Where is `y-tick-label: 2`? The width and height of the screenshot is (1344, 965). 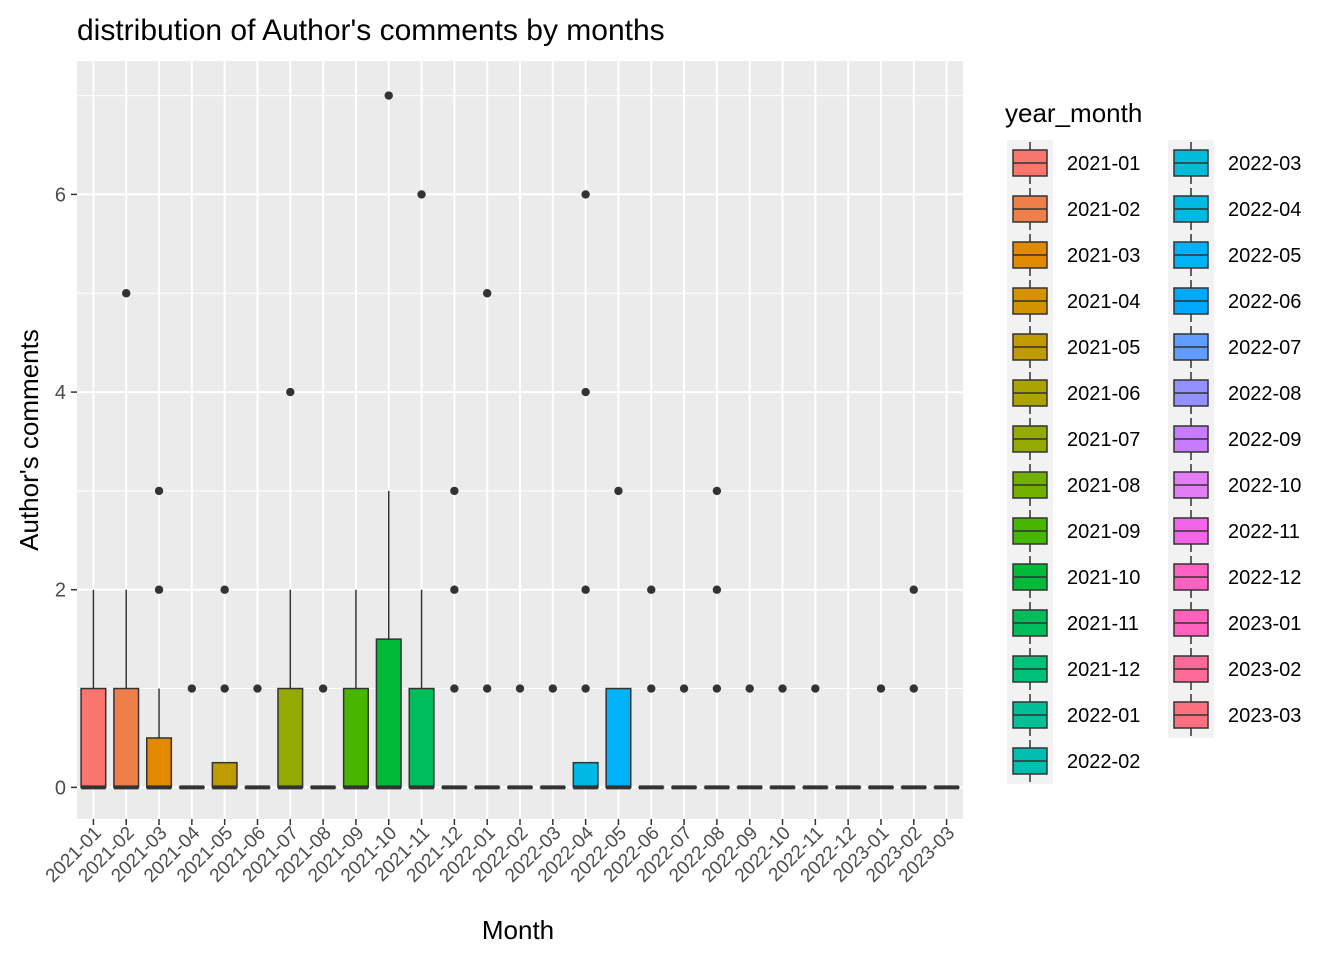 y-tick-label: 2 is located at coordinates (60, 591).